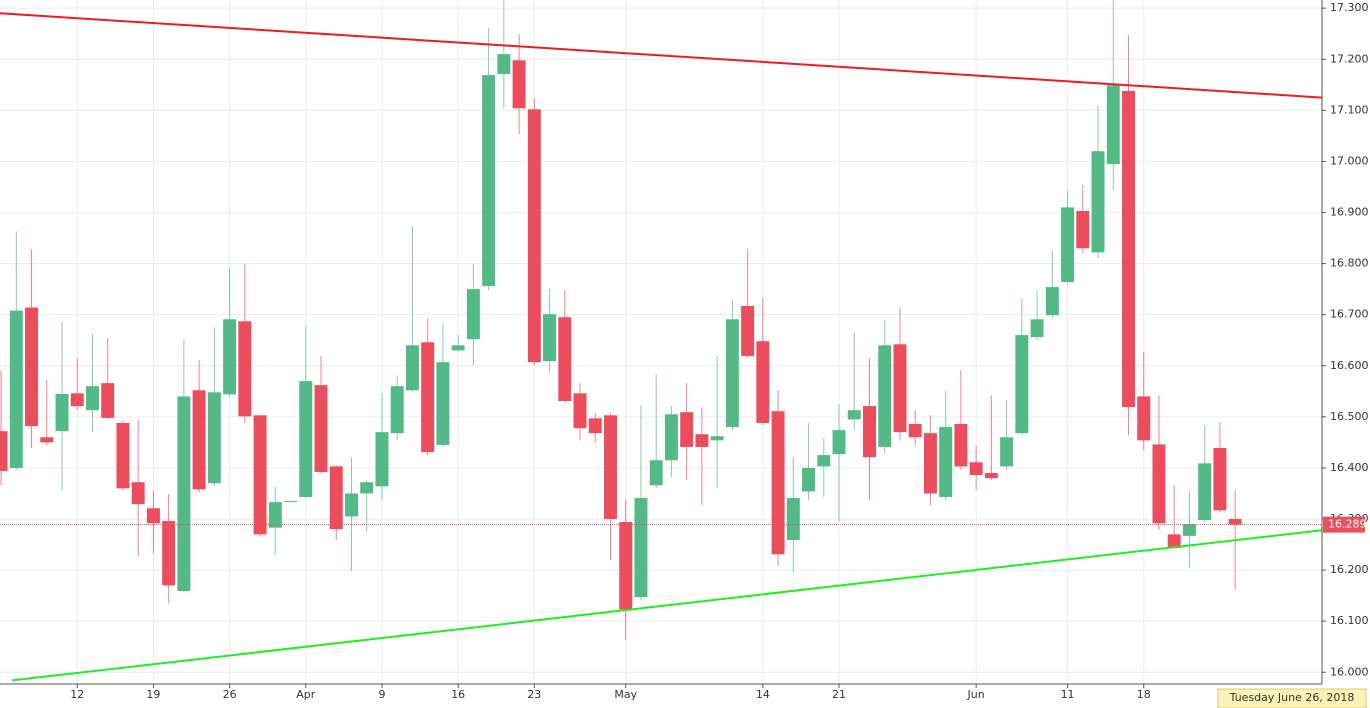  I want to click on y-tick-label: 17.000, so click(1349, 160).